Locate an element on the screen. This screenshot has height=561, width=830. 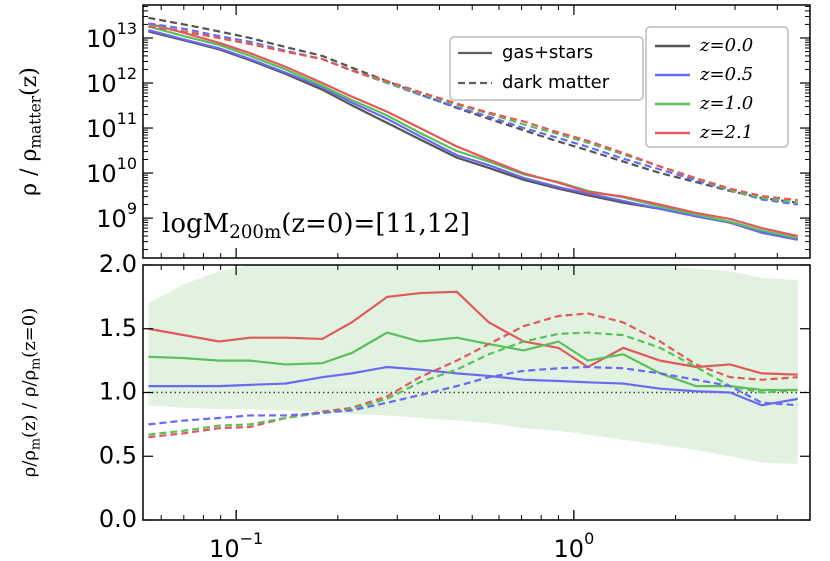
y-tick-label: 109 is located at coordinates (116, 216).